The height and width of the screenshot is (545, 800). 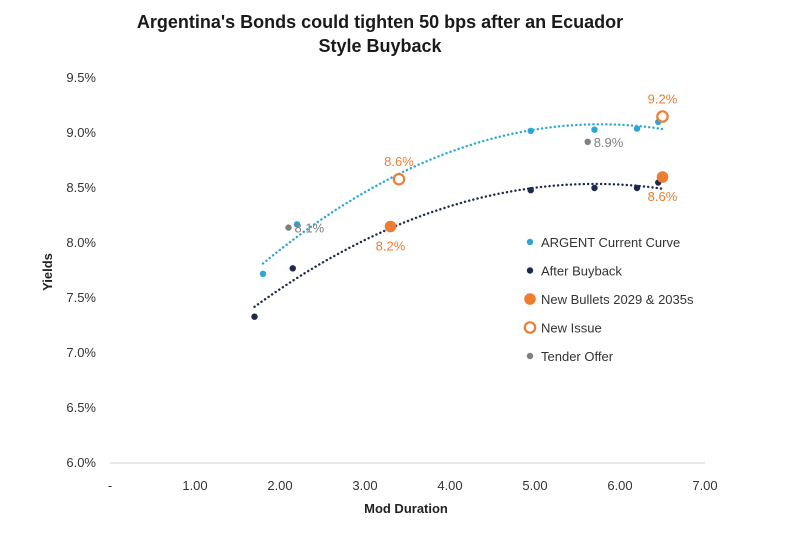 I want to click on legend-label: After Buyback, so click(x=581, y=271).